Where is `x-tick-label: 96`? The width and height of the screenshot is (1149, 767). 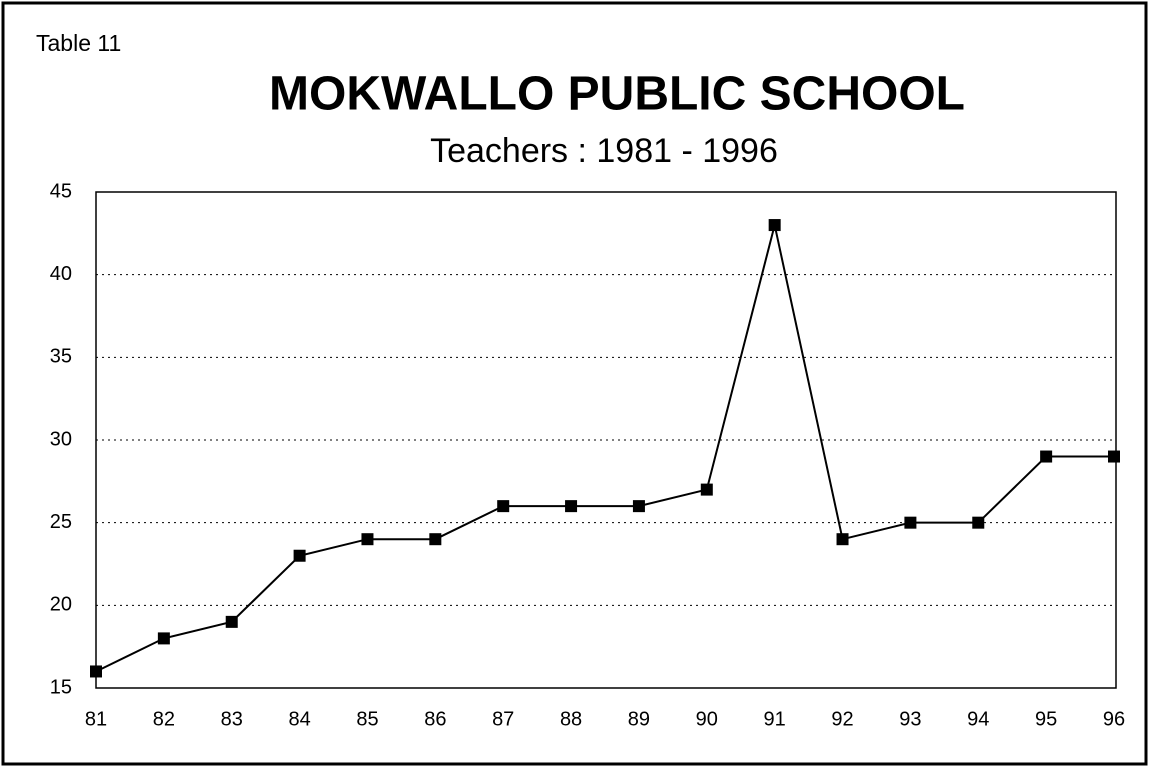 x-tick-label: 96 is located at coordinates (1114, 719).